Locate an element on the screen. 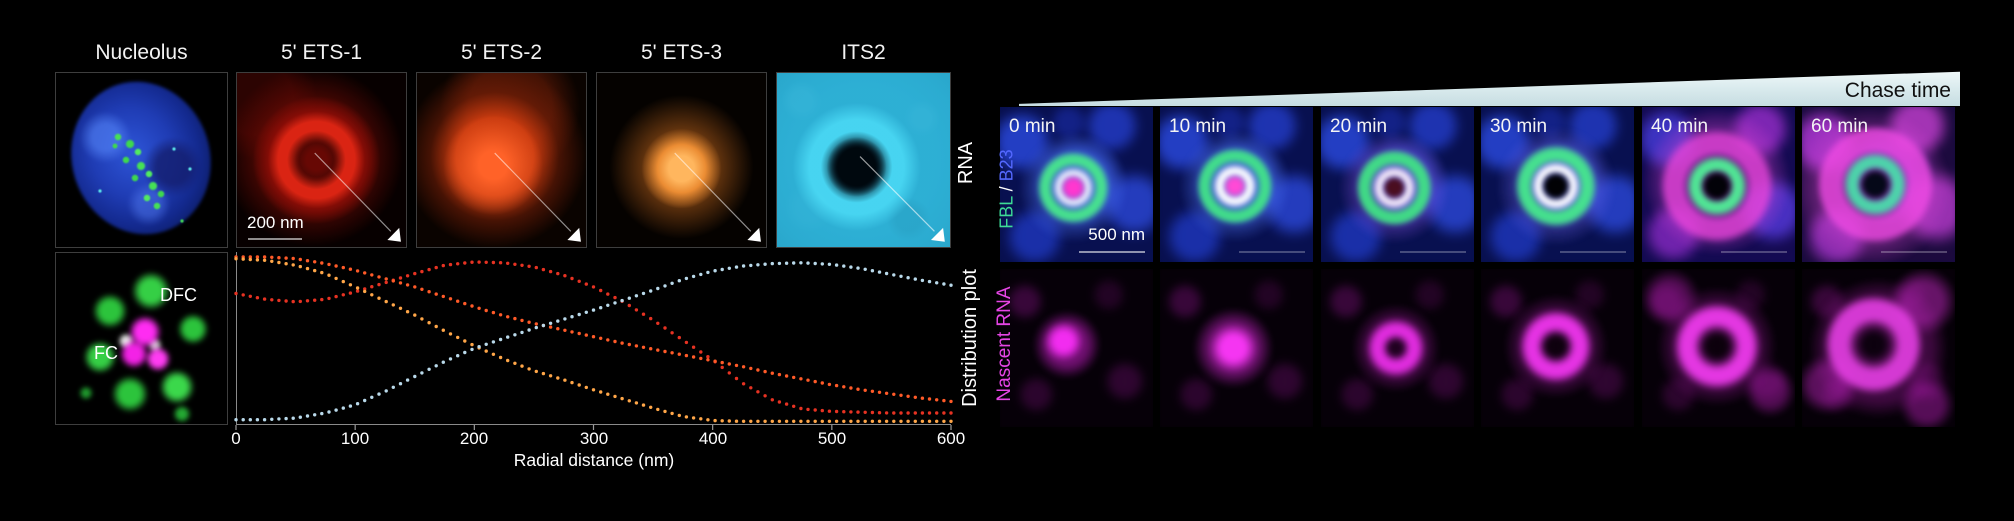 The height and width of the screenshot is (521, 2014). chase-panel-30min: 30 min is located at coordinates (1557, 184).